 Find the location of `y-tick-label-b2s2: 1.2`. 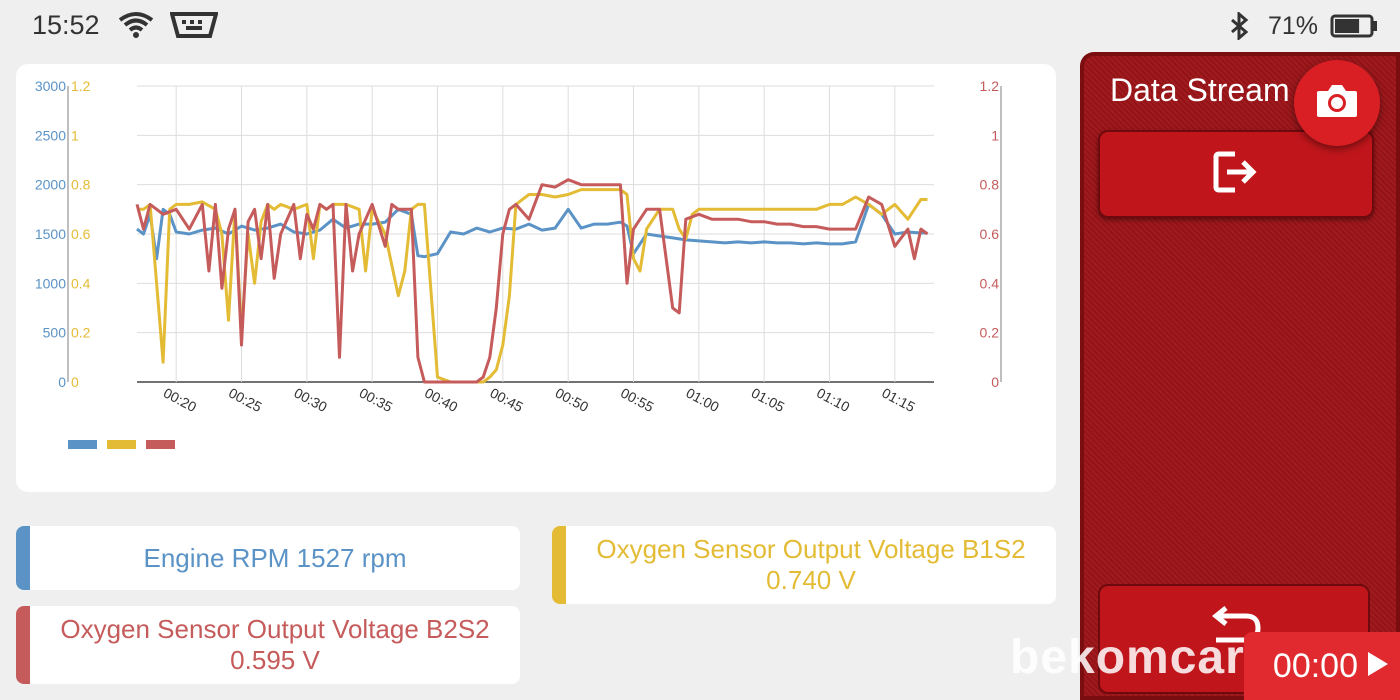

y-tick-label-b2s2: 1.2 is located at coordinates (990, 86).